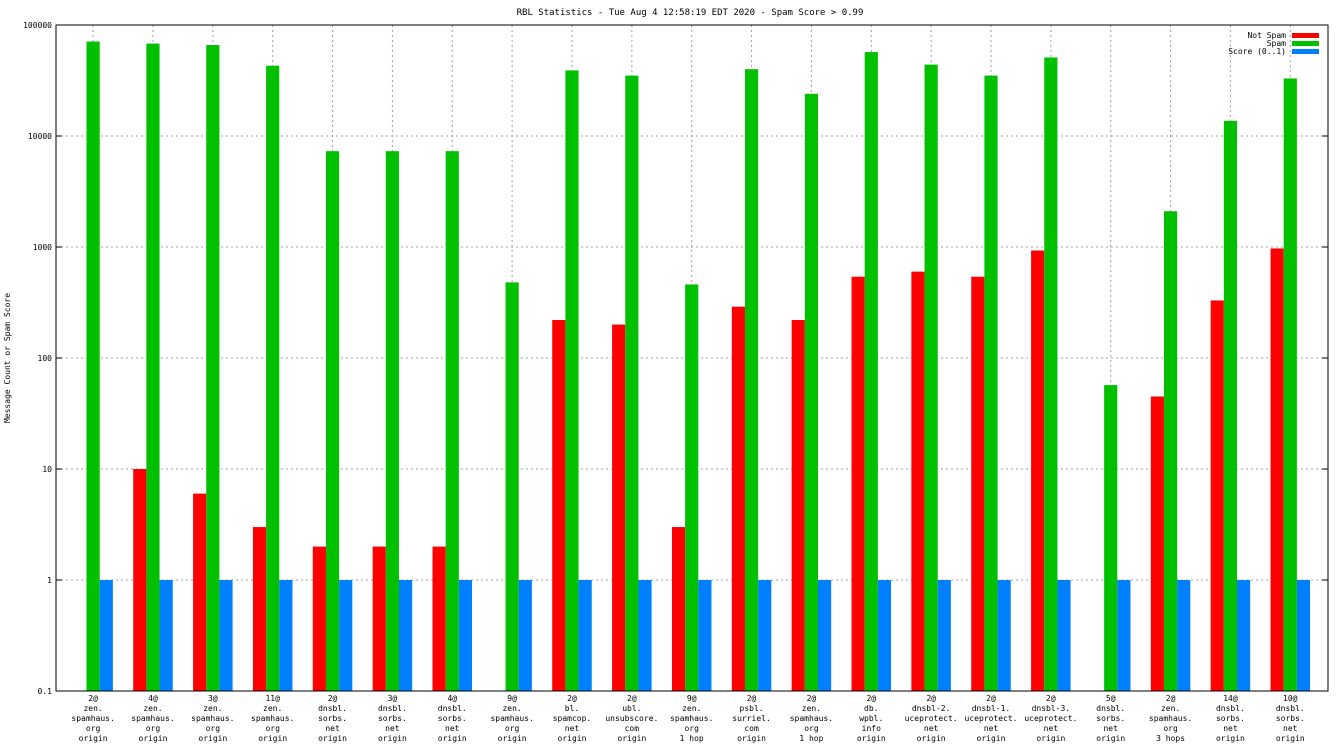 This screenshot has width=1344, height=756. I want to click on legend-label: Score (0..1), so click(1257, 51).